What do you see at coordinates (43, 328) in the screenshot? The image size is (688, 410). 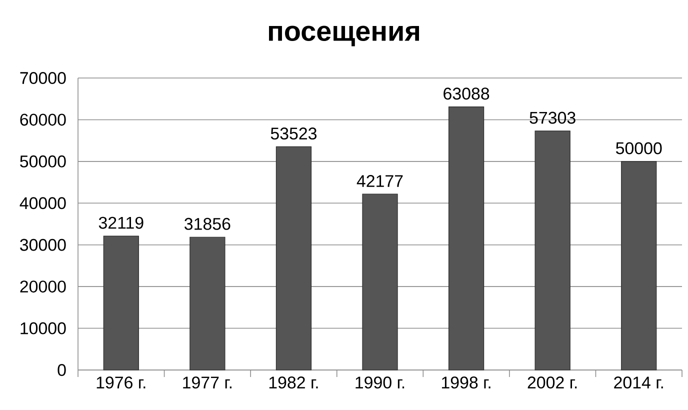 I see `y-tick-label: 10000` at bounding box center [43, 328].